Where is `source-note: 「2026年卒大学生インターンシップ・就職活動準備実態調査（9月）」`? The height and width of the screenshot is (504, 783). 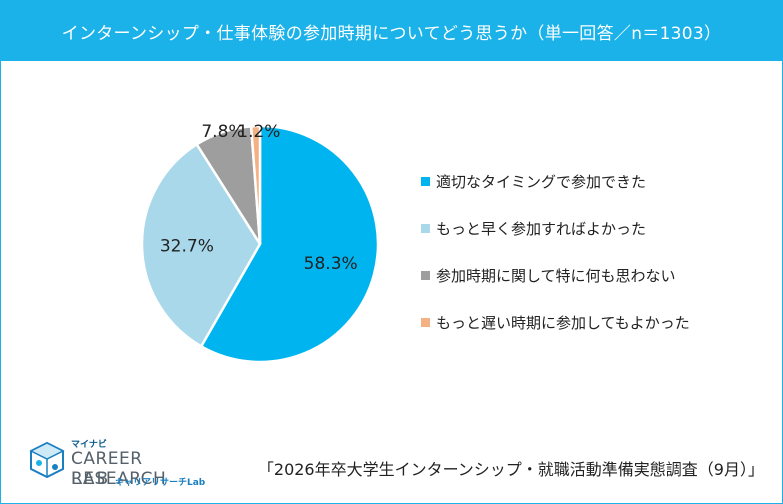
source-note: 「2026年卒大学生インターンシップ・就職活動準備実態調査（9月）」 is located at coordinates (510, 469).